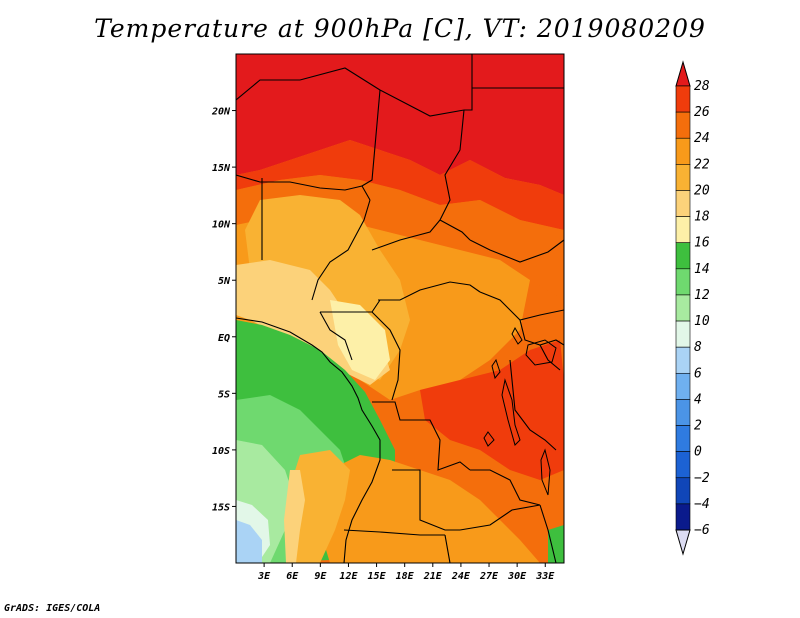  I want to click on border-congo-drc, so click(386, 356).